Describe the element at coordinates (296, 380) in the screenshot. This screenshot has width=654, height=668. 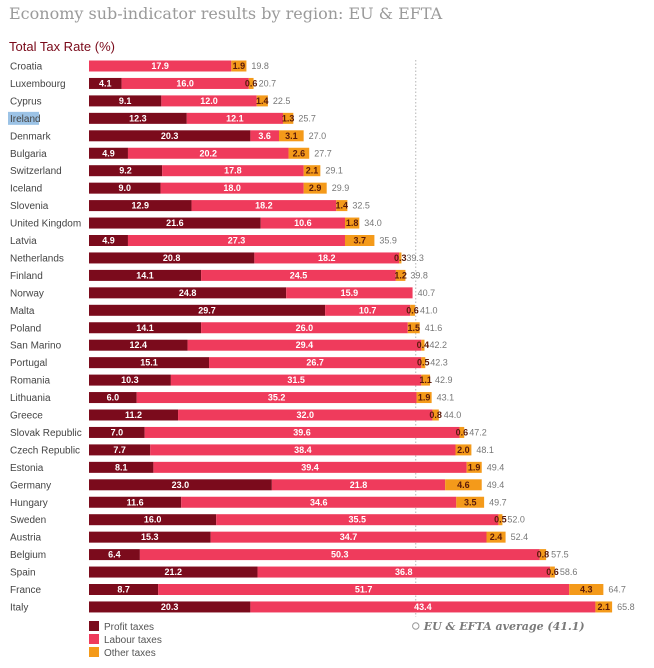
I see `bar-value-label: 31.5` at that location.